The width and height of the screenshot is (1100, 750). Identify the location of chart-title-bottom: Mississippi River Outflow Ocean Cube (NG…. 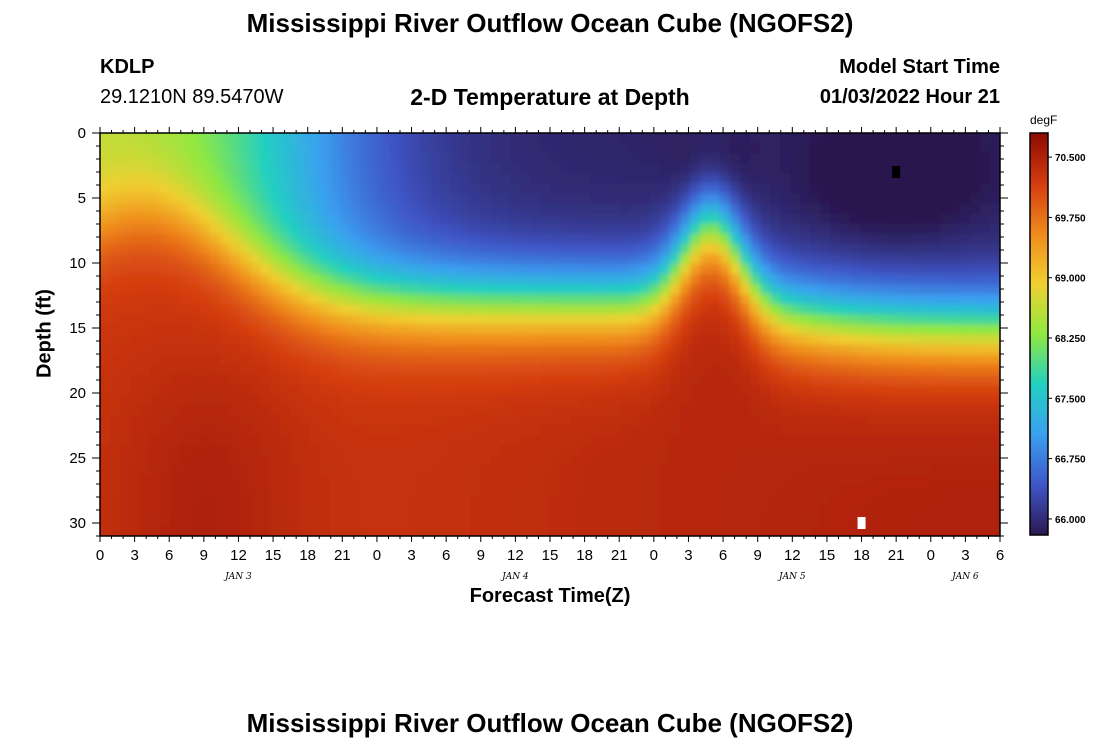
(550, 723).